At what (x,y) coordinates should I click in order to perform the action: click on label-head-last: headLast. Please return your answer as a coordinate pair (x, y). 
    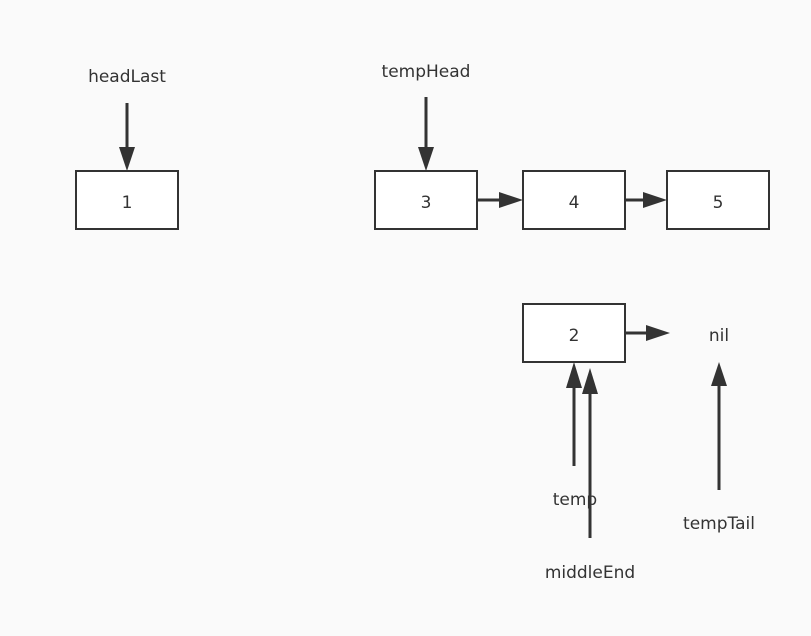
    Looking at the image, I should click on (127, 77).